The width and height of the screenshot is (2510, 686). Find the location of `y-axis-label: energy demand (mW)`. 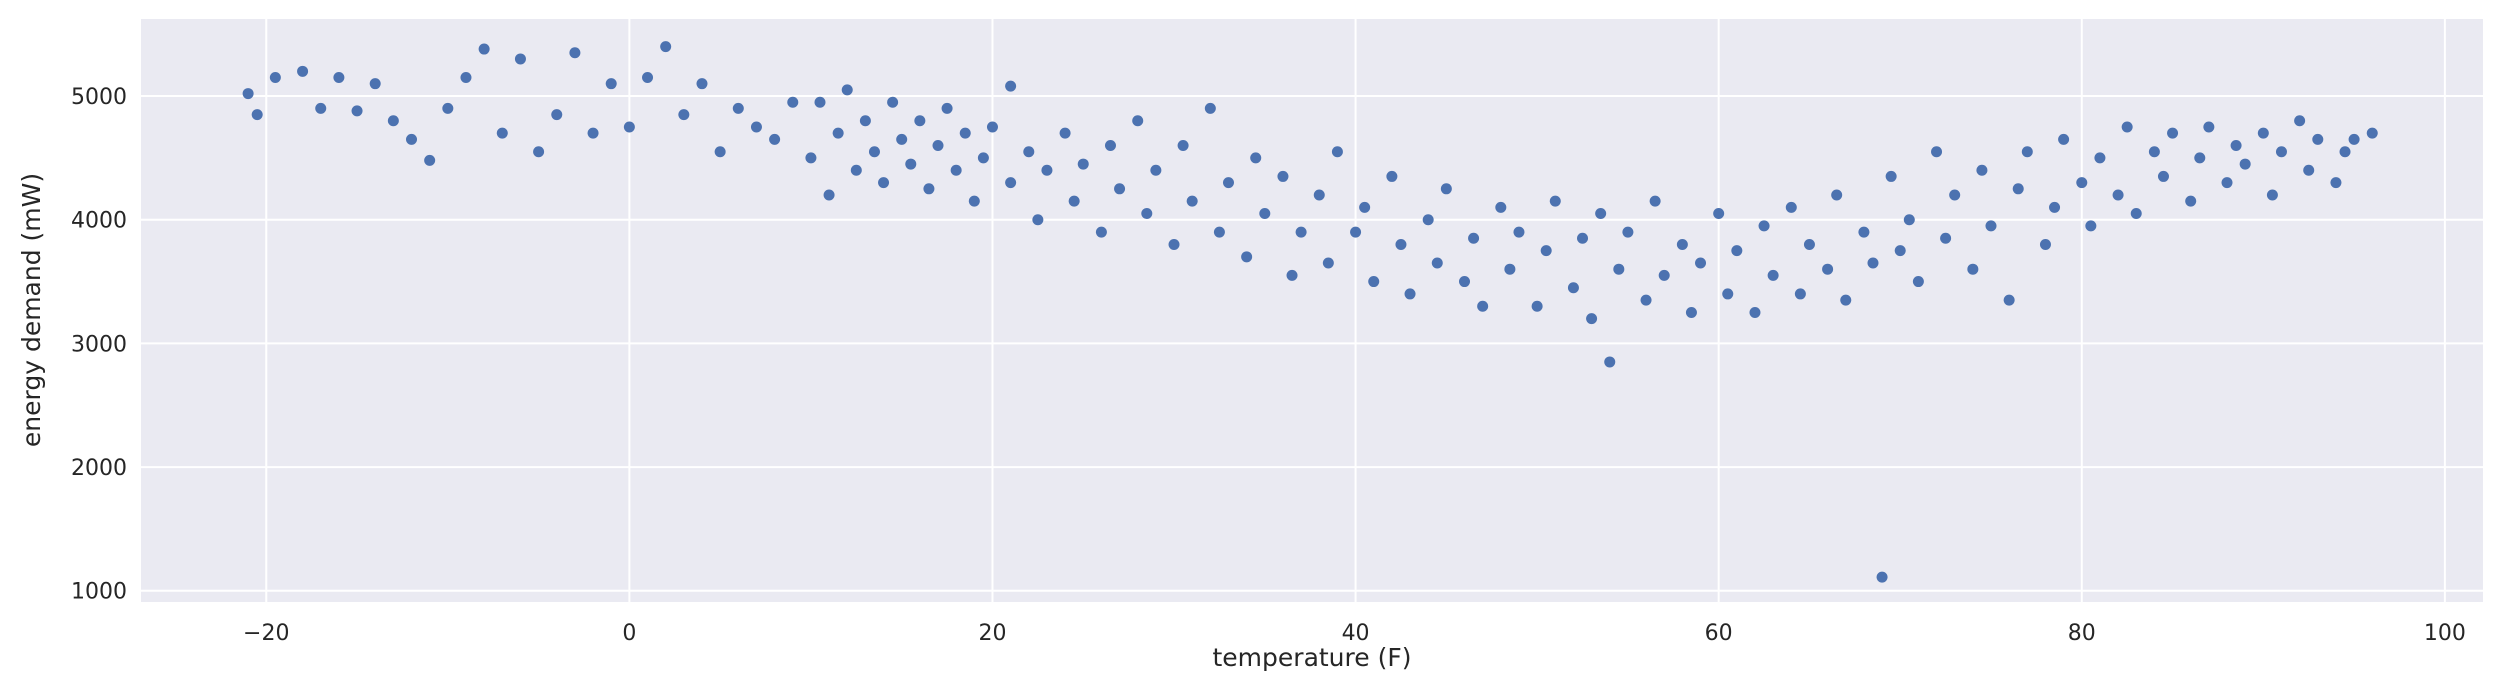

y-axis-label: energy demand (mW) is located at coordinates (31, 310).